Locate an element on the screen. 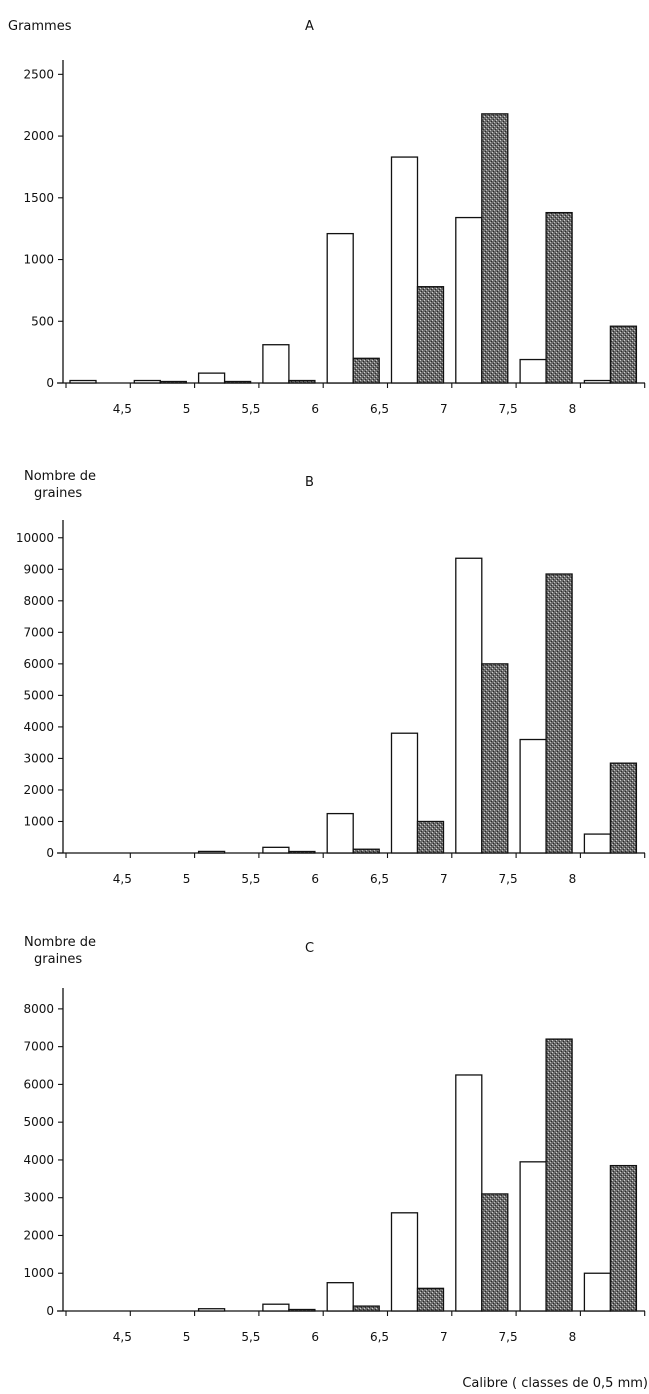 This screenshot has width=649, height=1394. y-axis-title-line: Nombre de is located at coordinates (60, 942).